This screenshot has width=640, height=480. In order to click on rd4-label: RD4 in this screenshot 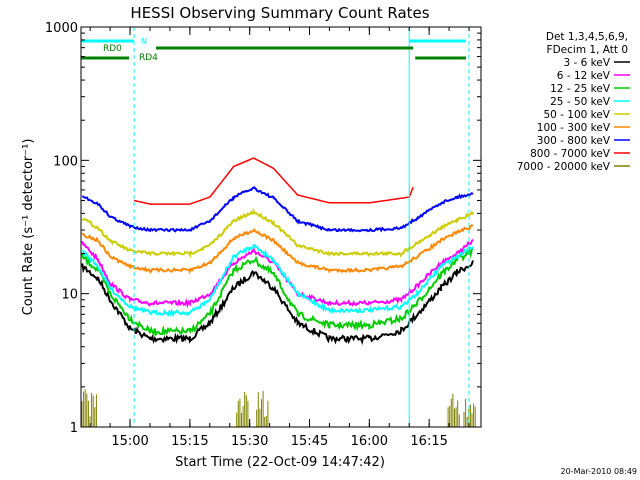, I will do `click(148, 58)`.